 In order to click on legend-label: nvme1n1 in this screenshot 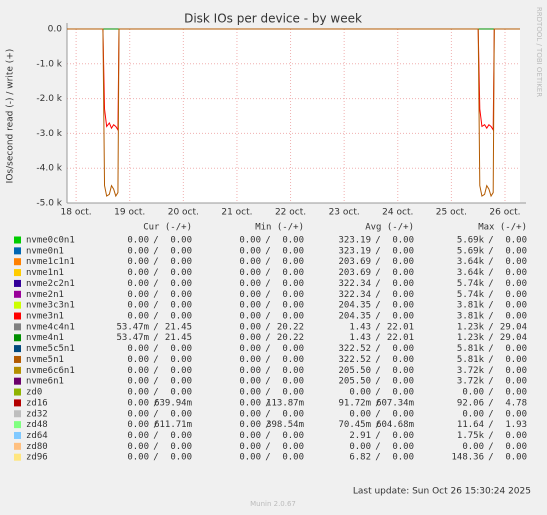, I will do `click(45, 273)`.